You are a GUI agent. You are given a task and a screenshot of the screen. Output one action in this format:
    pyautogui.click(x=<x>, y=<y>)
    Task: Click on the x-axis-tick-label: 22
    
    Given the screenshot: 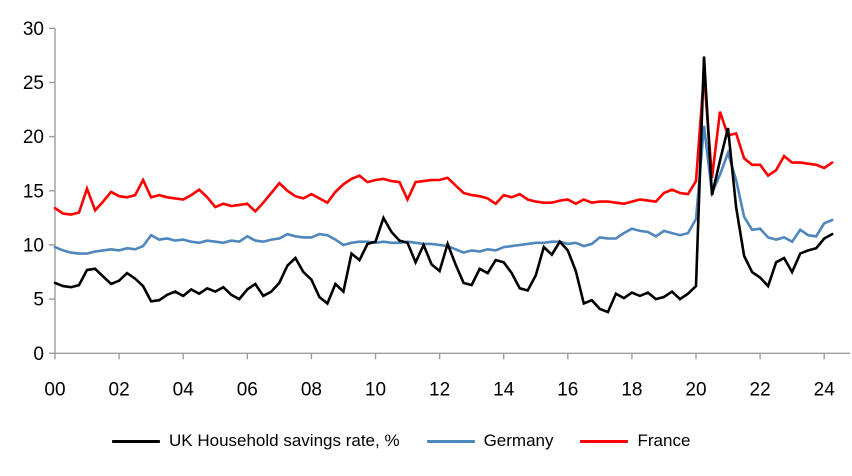 What is the action you would take?
    pyautogui.click(x=760, y=389)
    